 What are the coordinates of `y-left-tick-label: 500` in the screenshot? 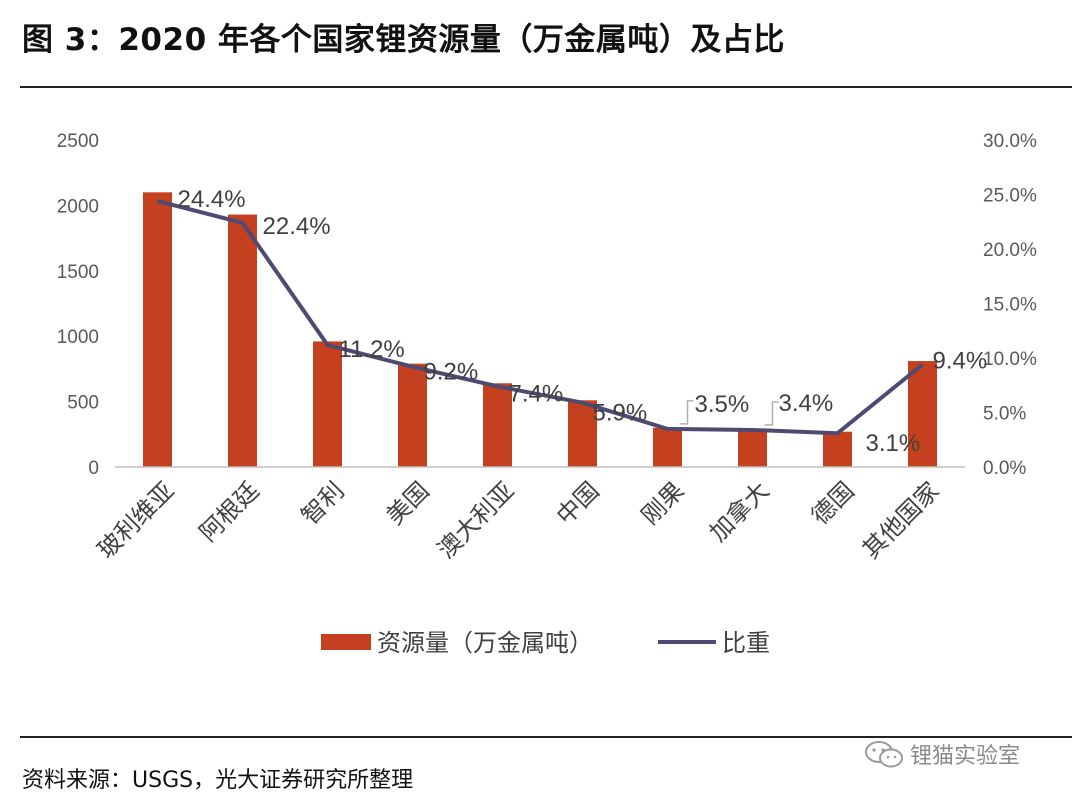 It's located at (83, 403).